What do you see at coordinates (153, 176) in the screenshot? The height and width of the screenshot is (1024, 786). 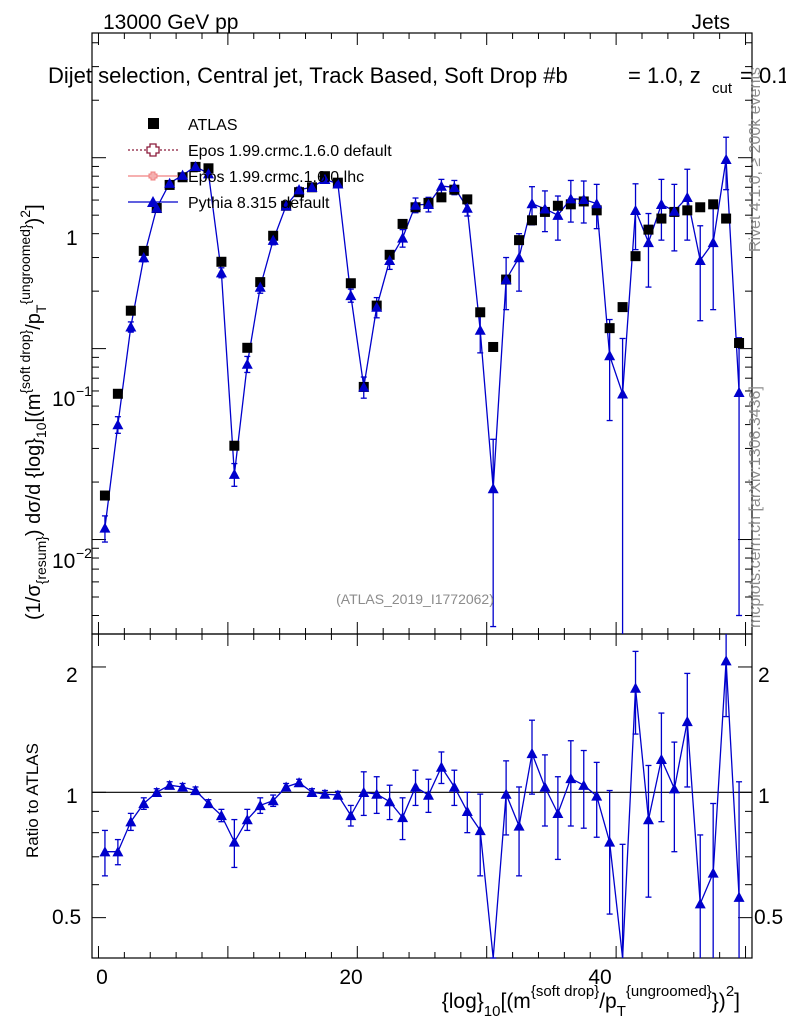 I see `legend-marker-epos-lhc` at bounding box center [153, 176].